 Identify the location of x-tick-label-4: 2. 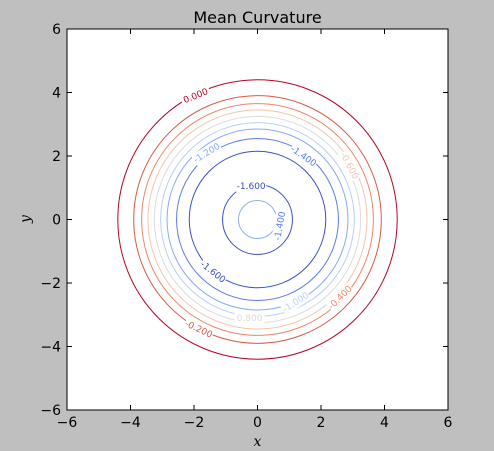
(321, 423).